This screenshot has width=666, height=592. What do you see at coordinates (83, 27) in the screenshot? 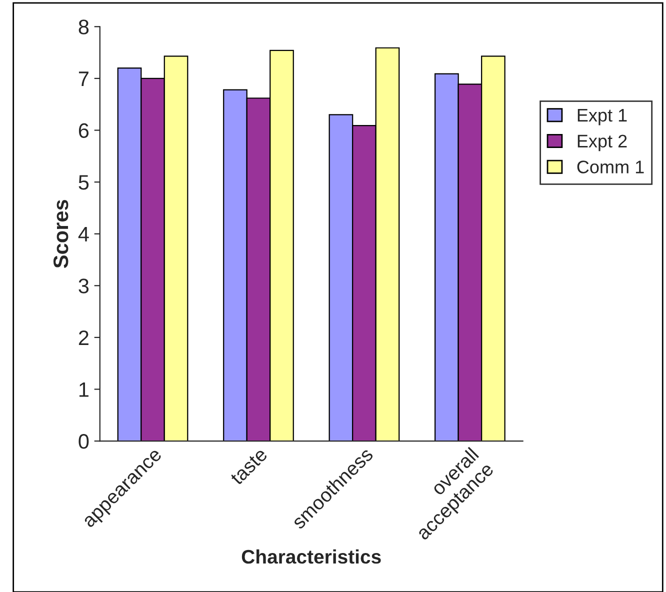
I see `y-tick-label: 8` at bounding box center [83, 27].